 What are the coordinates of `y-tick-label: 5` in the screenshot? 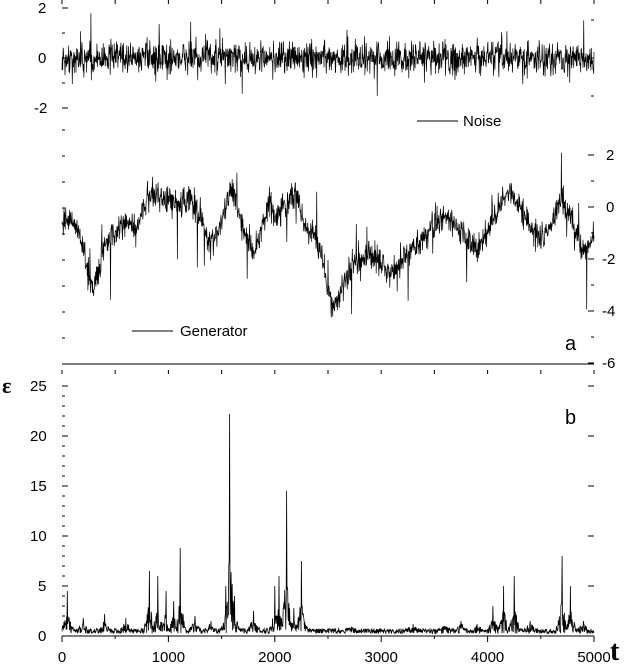 It's located at (42, 586).